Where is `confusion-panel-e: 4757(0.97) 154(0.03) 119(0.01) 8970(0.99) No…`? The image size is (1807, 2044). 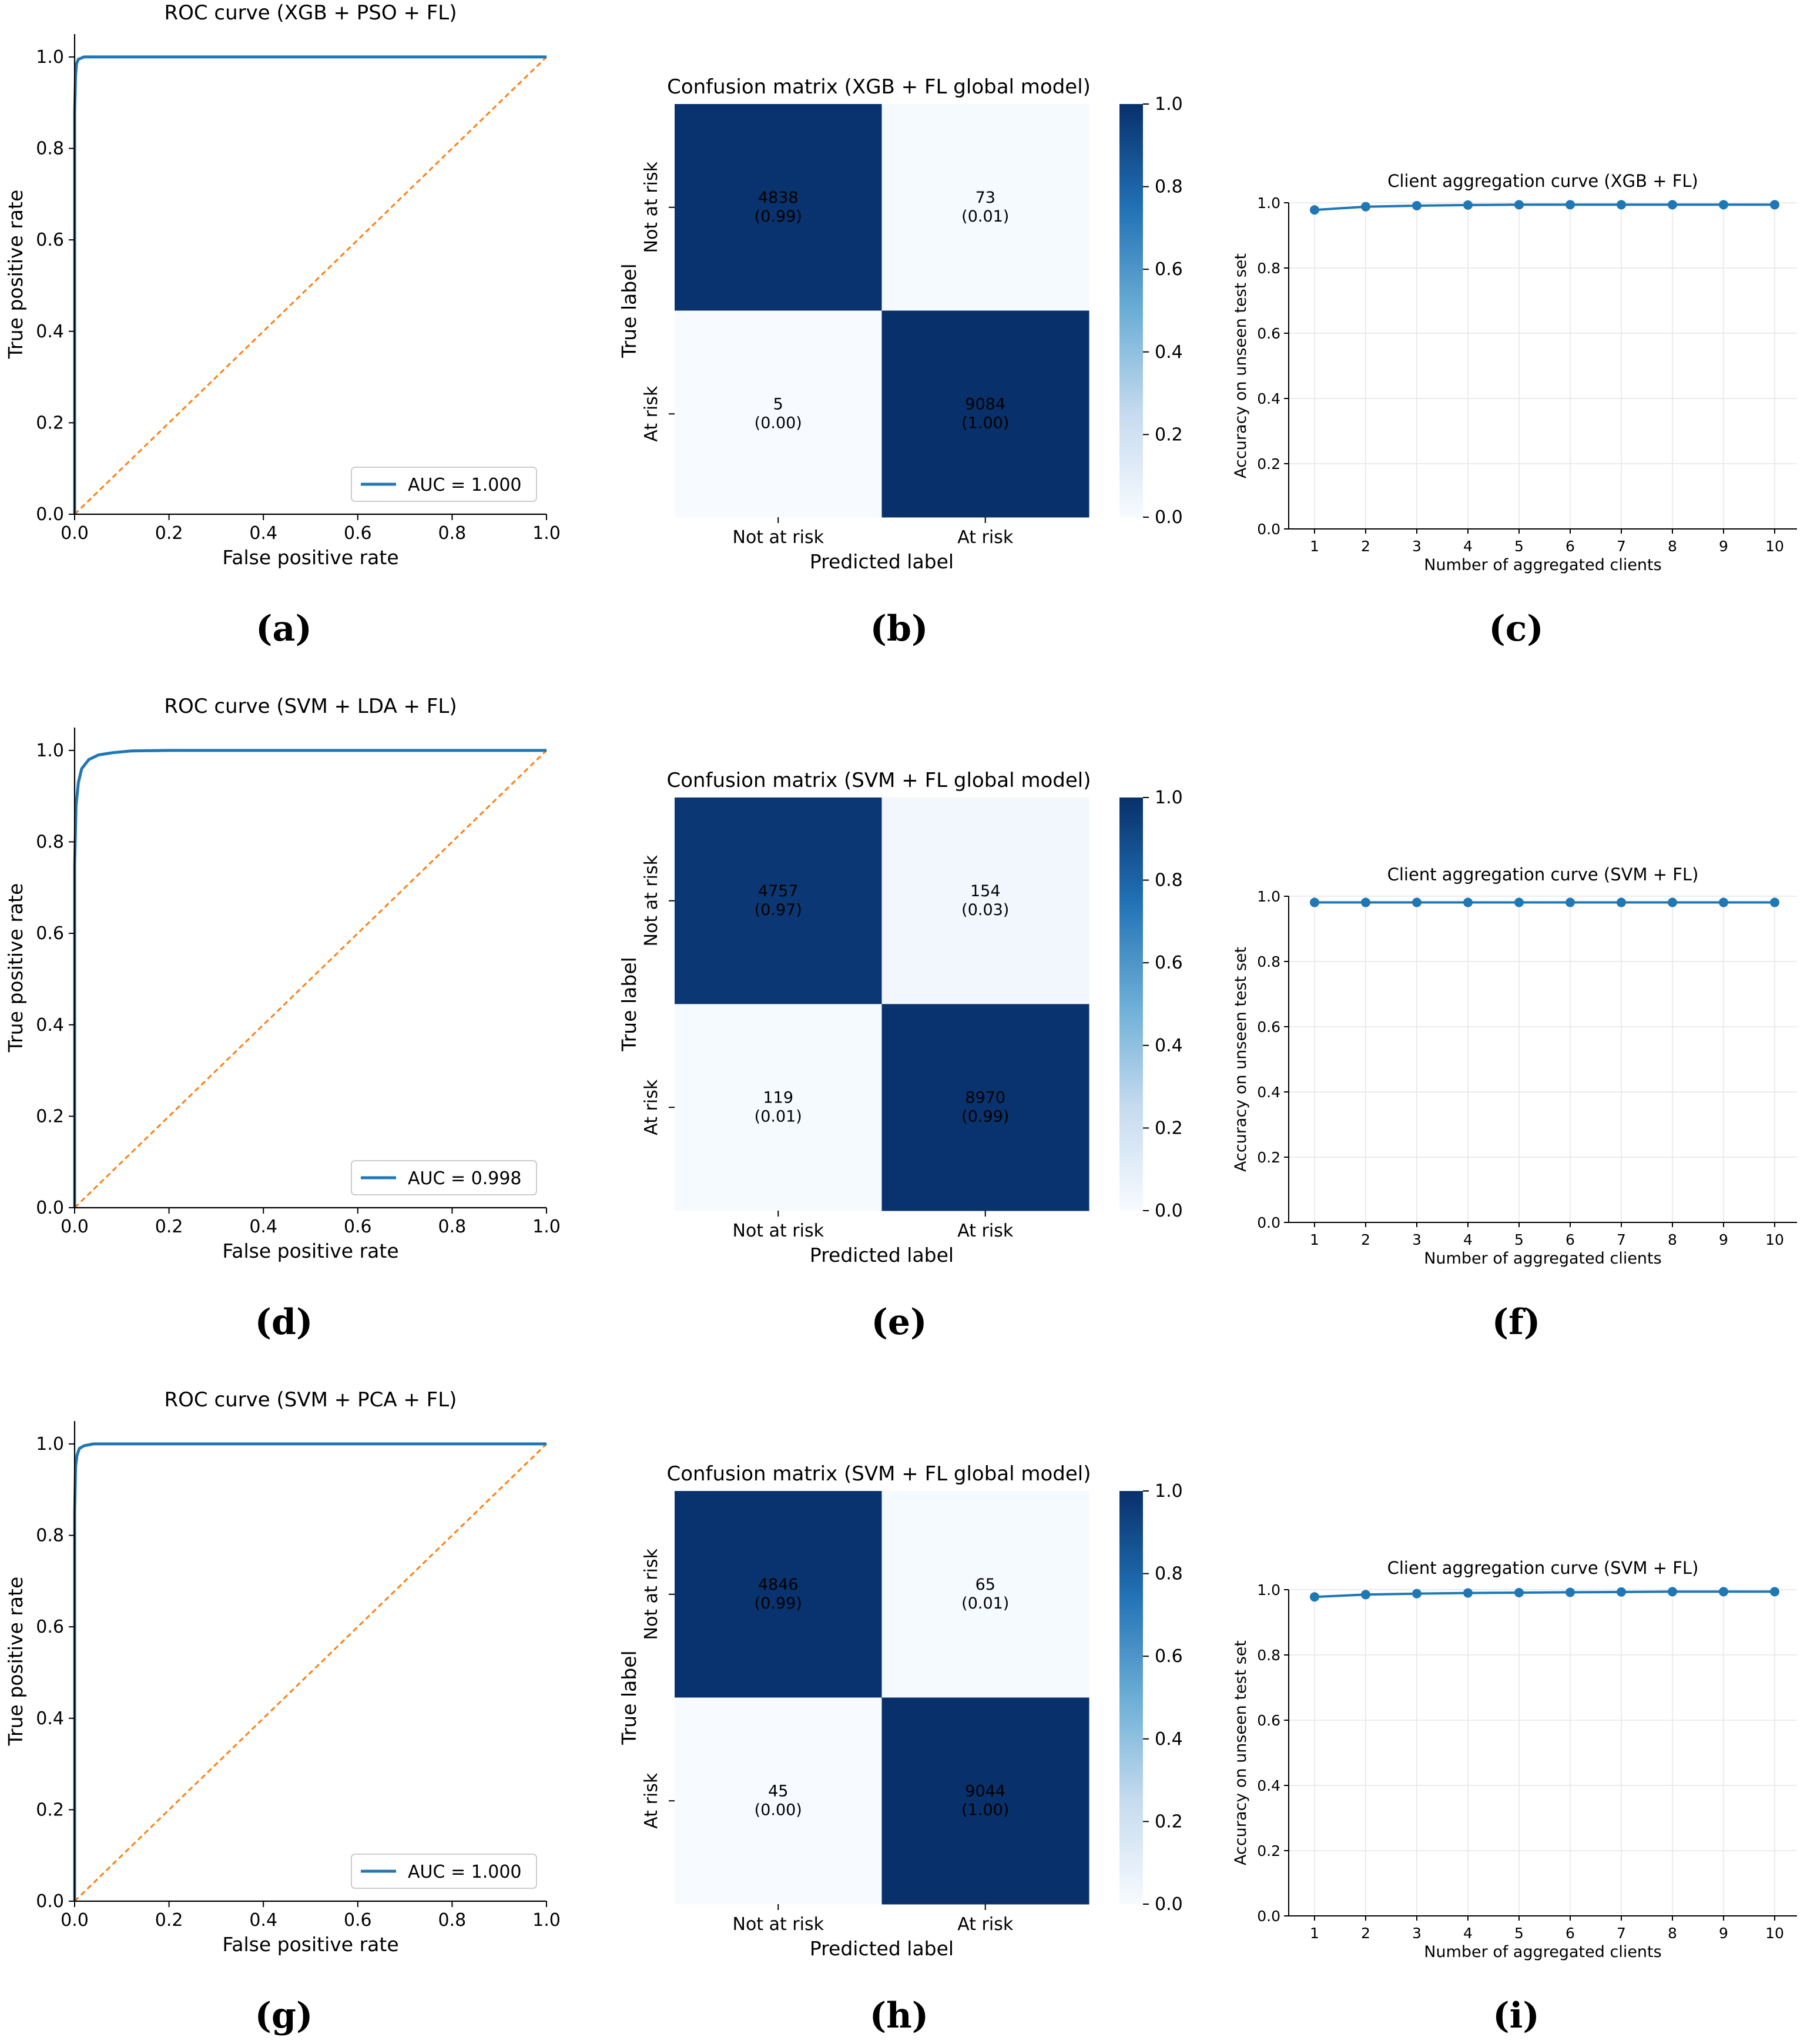 confusion-panel-e: 4757(0.97) 154(0.03) 119(0.01) 8970(0.99) No… is located at coordinates (900, 1056).